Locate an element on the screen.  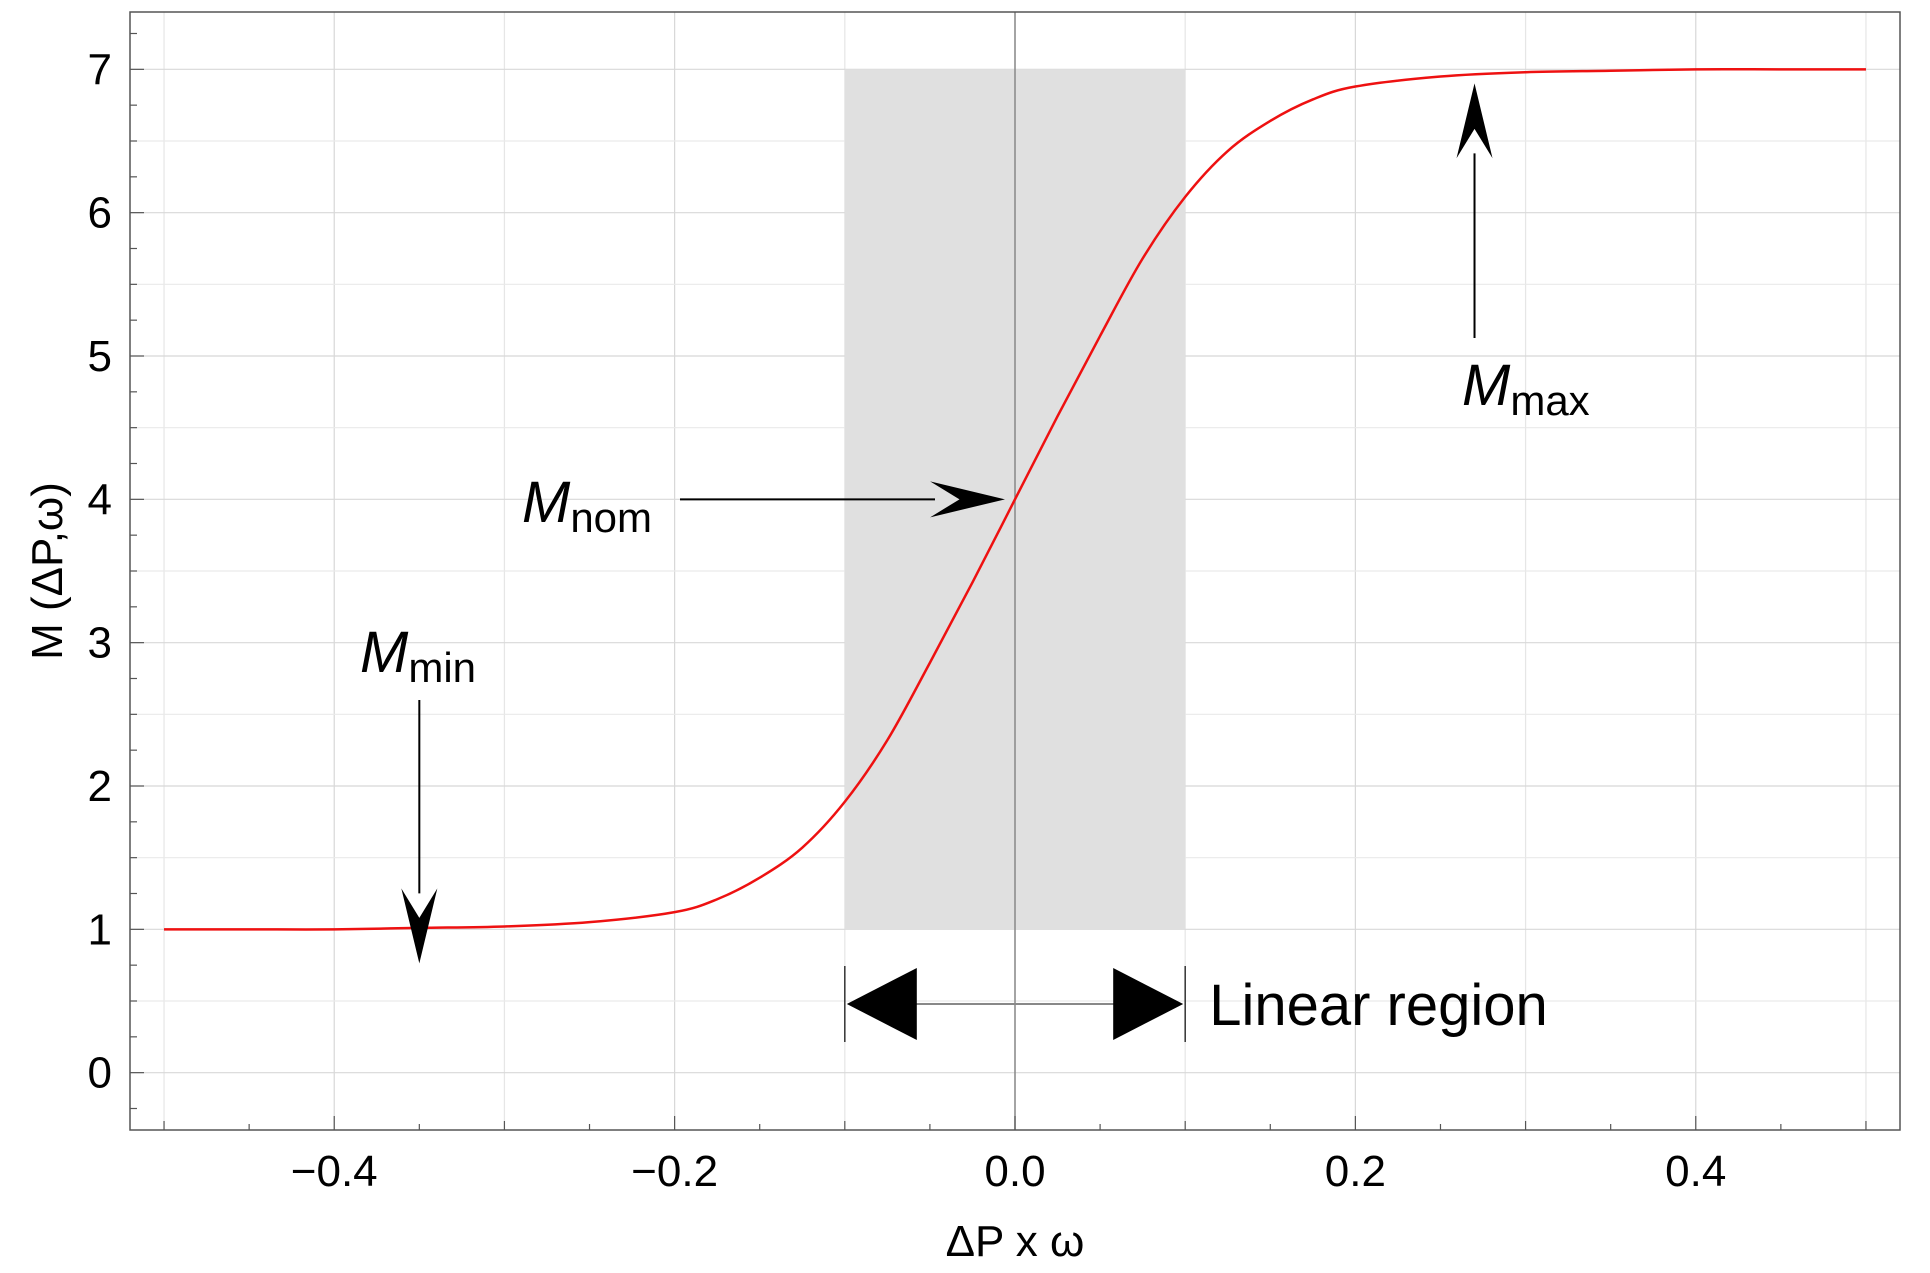
annotation-m-min-sub: min is located at coordinates (442, 667).